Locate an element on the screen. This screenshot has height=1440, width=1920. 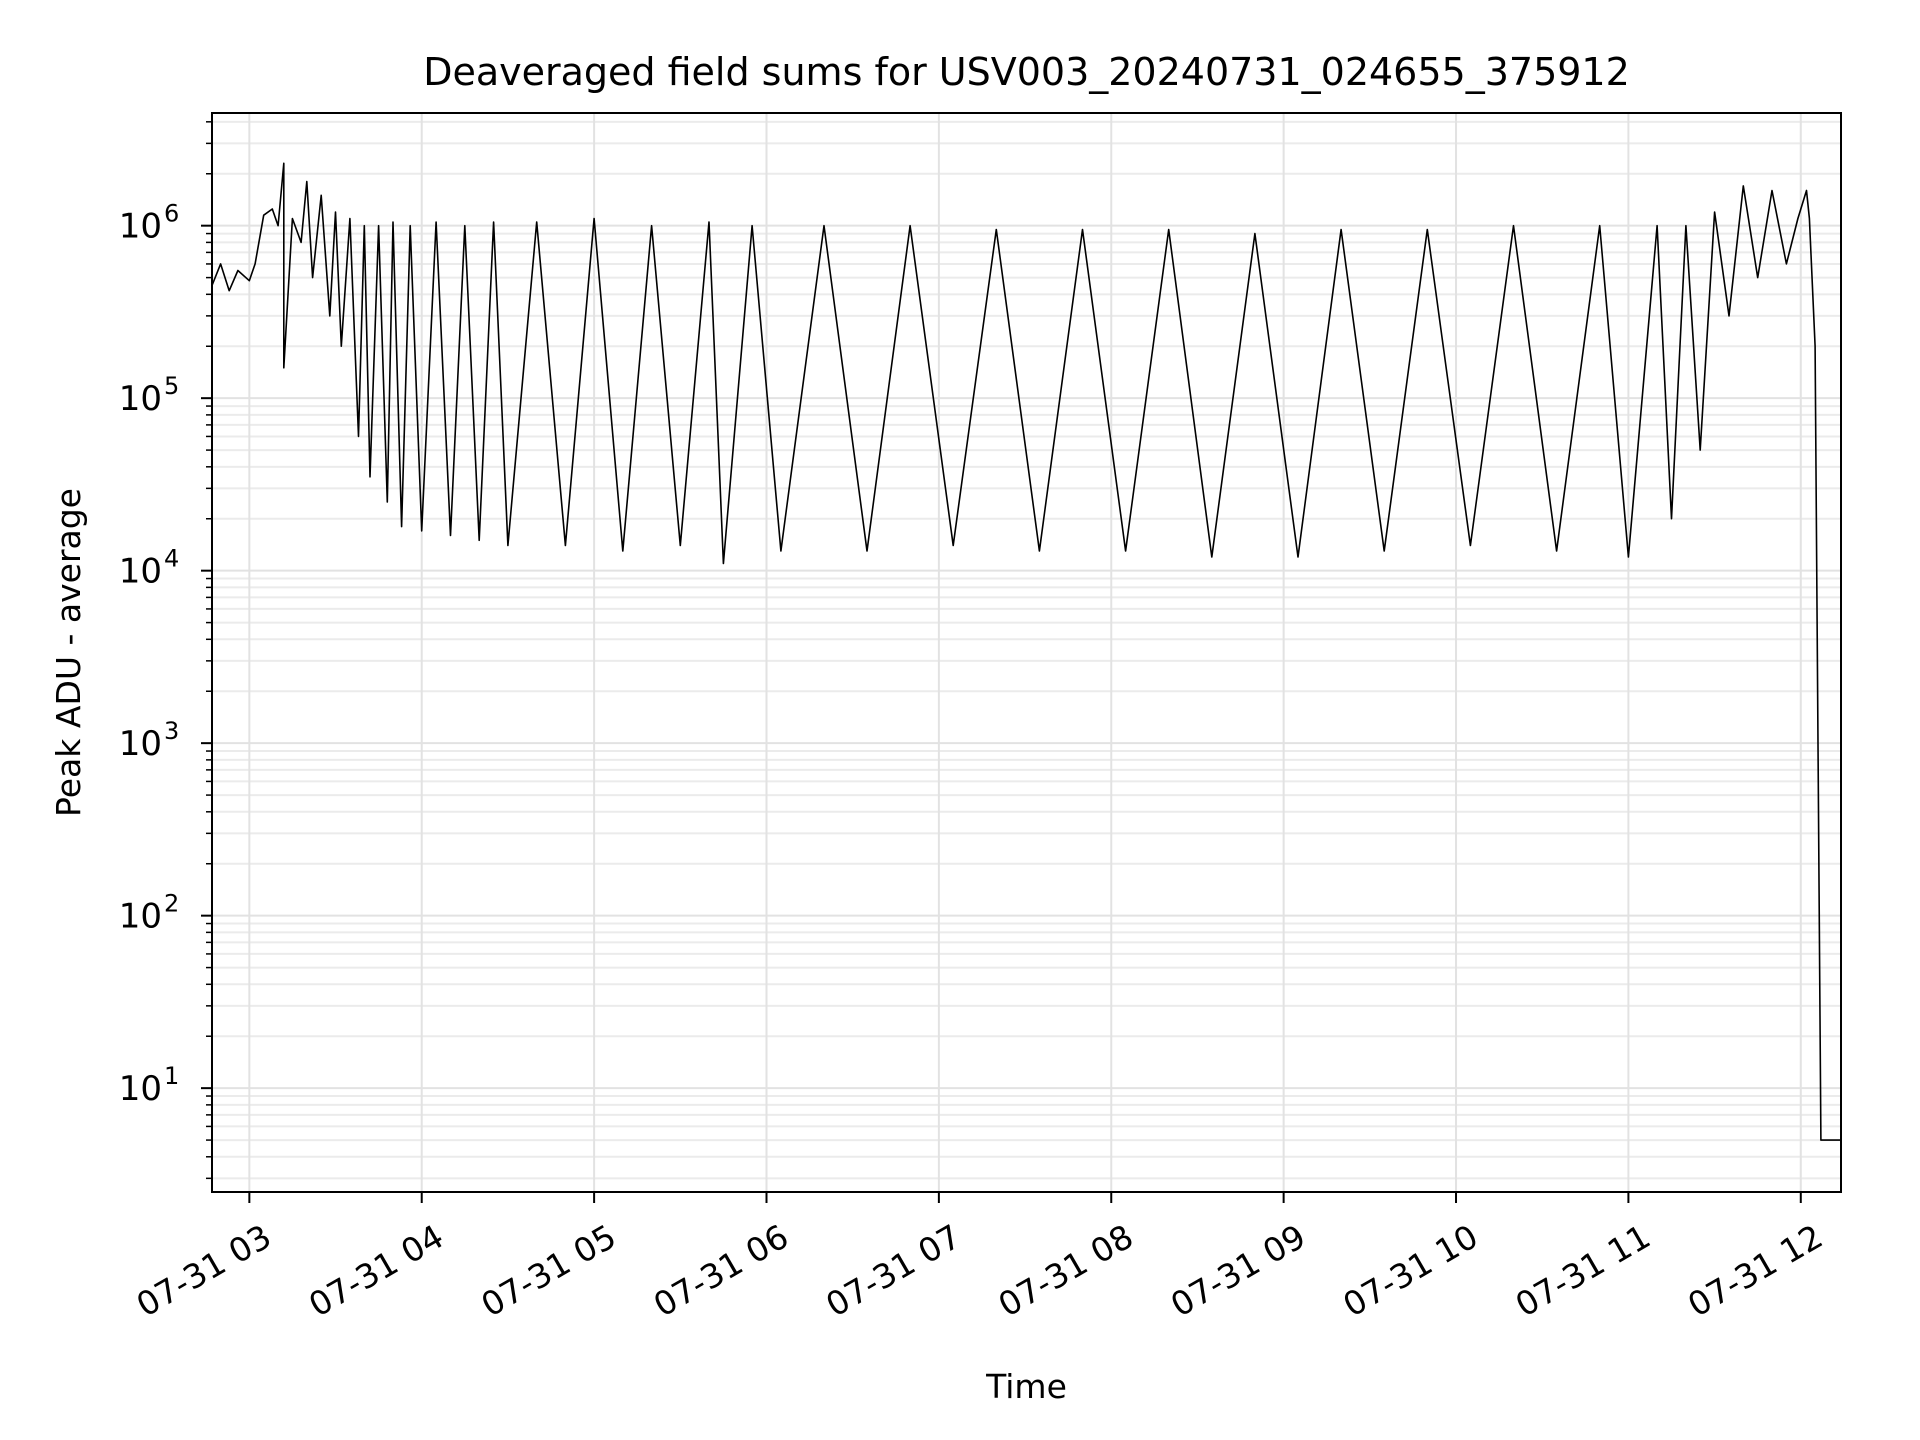
y-tick-label-exponent: 4 is located at coordinates (171, 559).